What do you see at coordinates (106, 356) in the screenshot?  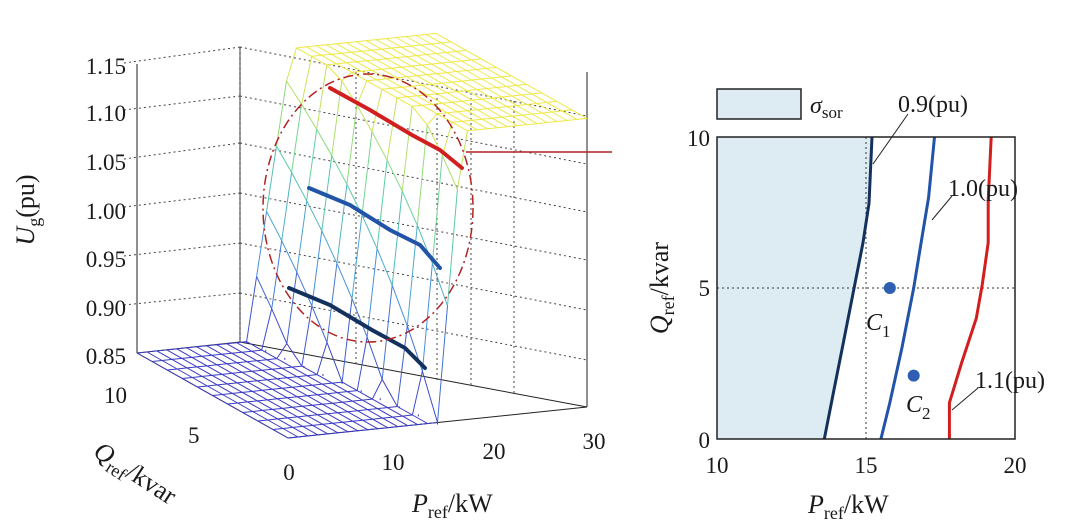 I see `z-tick-0-85: 0.85` at bounding box center [106, 356].